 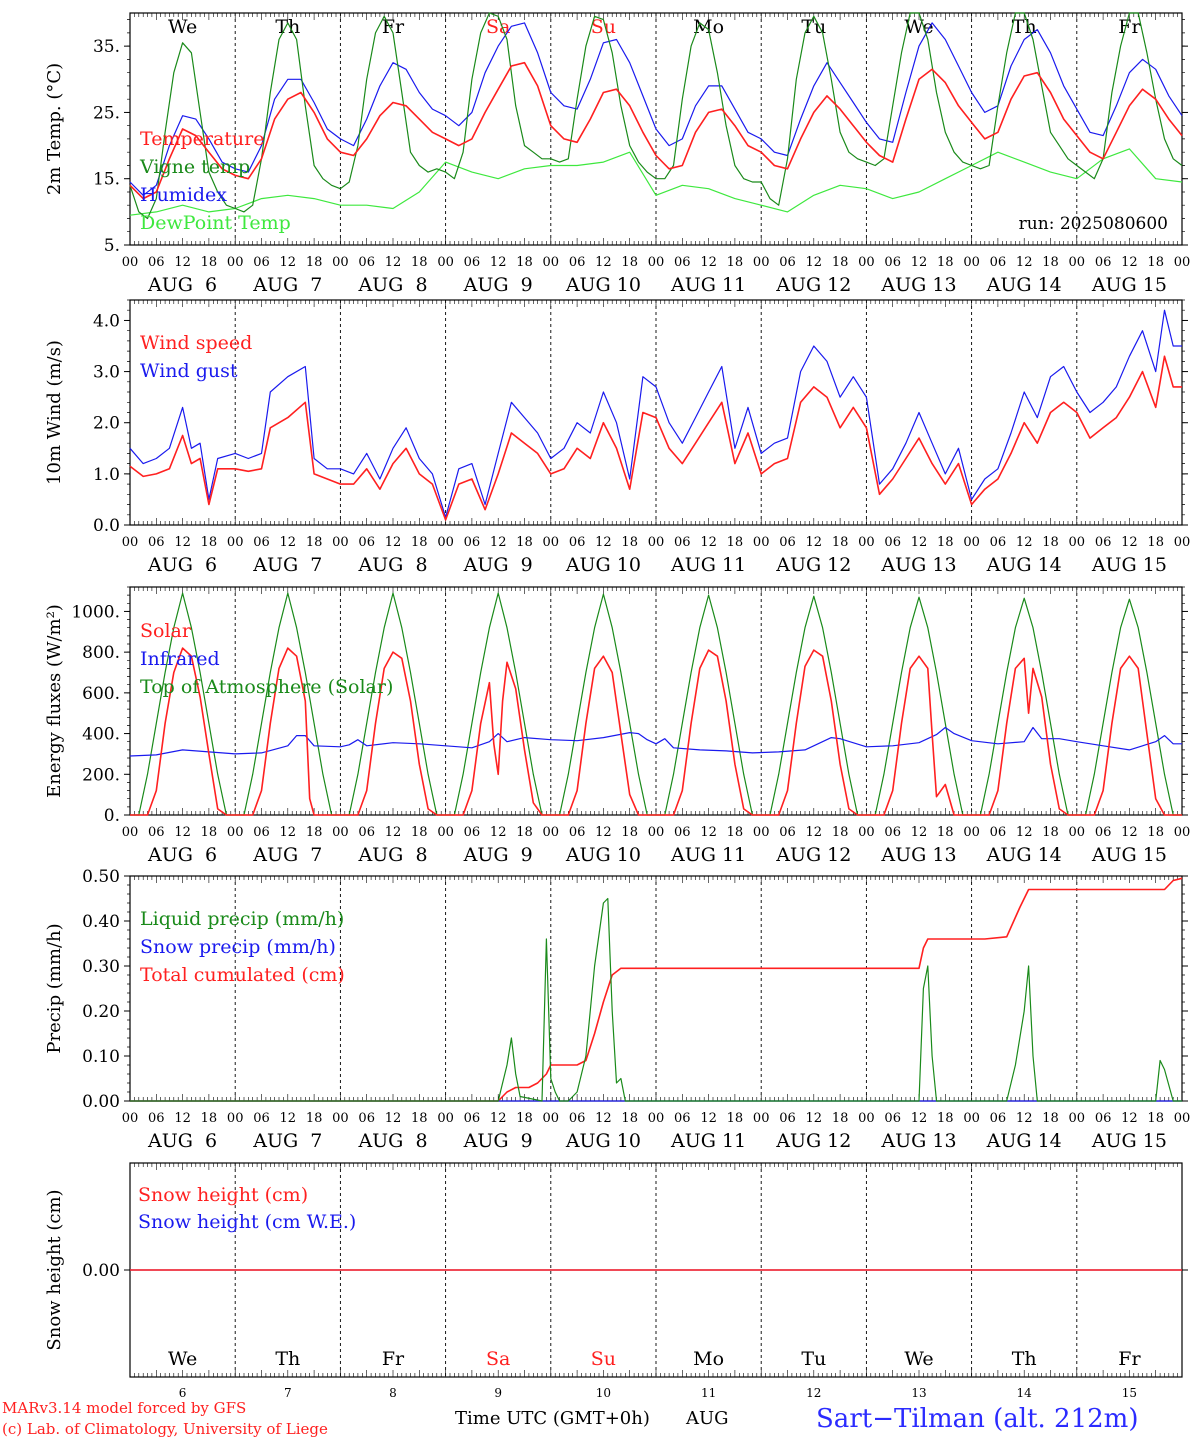 What do you see at coordinates (106, 47) in the screenshot?
I see `y-tick-label: 35.` at bounding box center [106, 47].